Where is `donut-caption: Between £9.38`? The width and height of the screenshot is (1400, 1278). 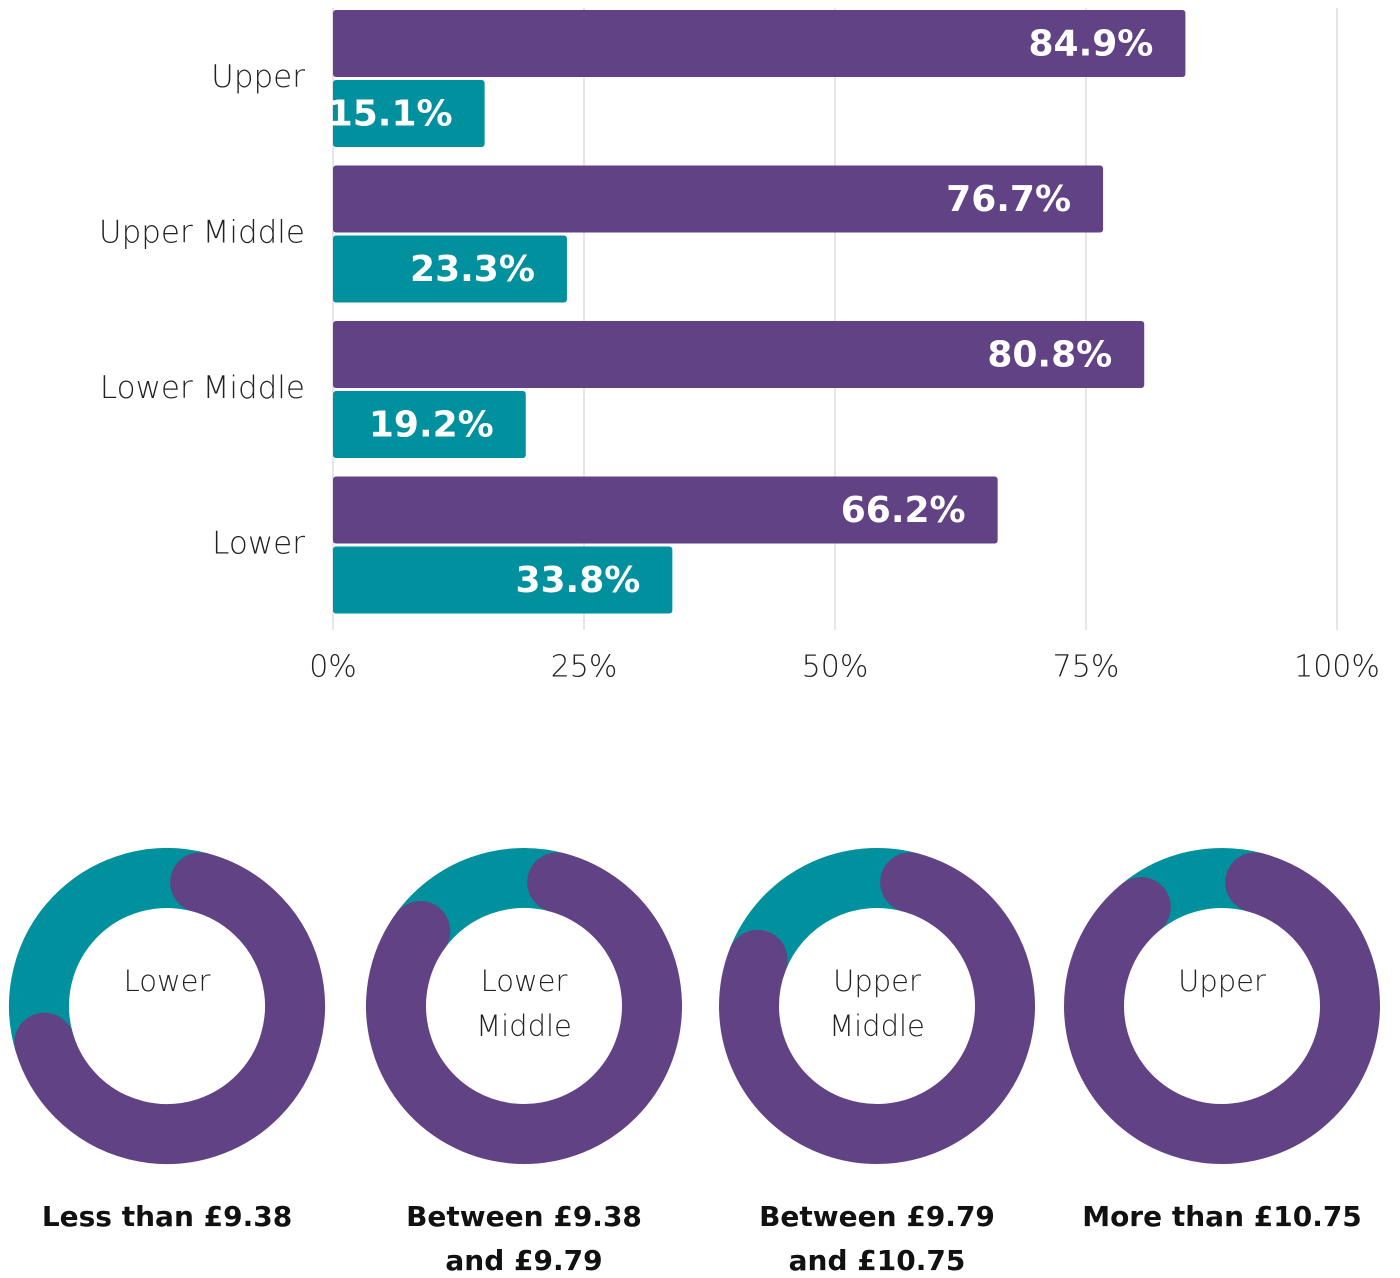 donut-caption: Between £9.38 is located at coordinates (524, 1216).